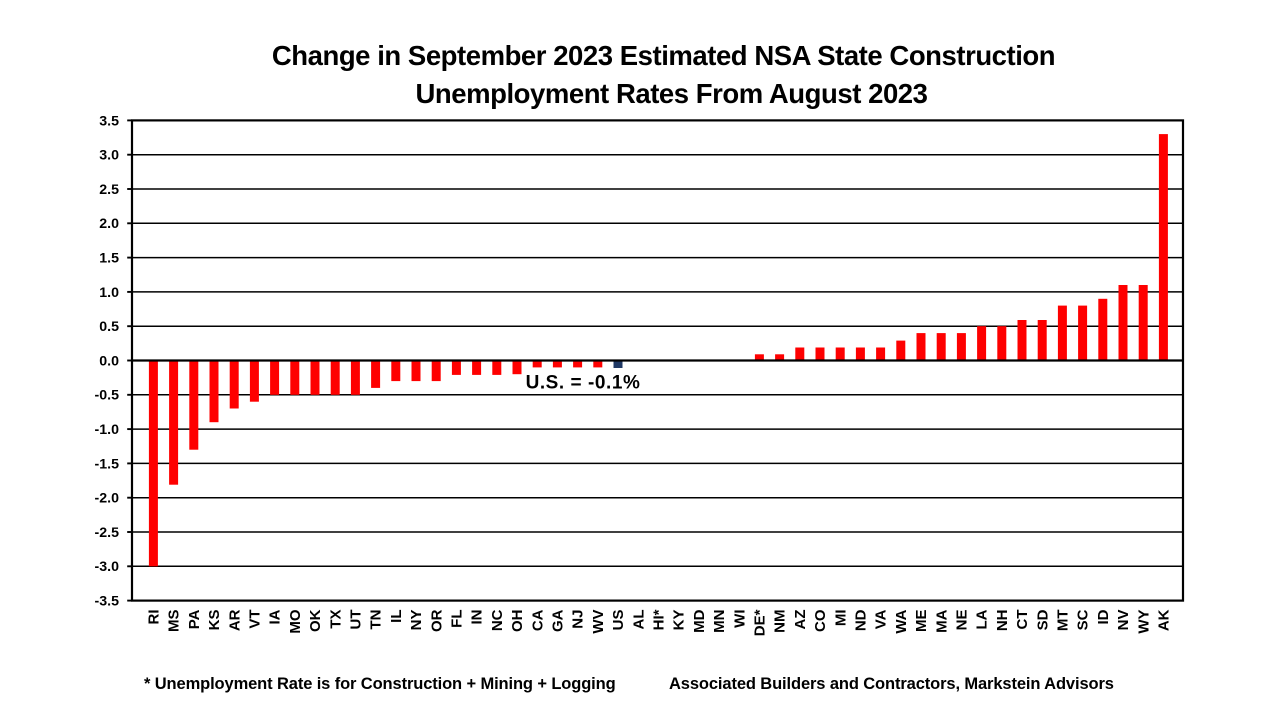 The height and width of the screenshot is (720, 1280). What do you see at coordinates (699, 620) in the screenshot?
I see `svg-text: MD` at bounding box center [699, 620].